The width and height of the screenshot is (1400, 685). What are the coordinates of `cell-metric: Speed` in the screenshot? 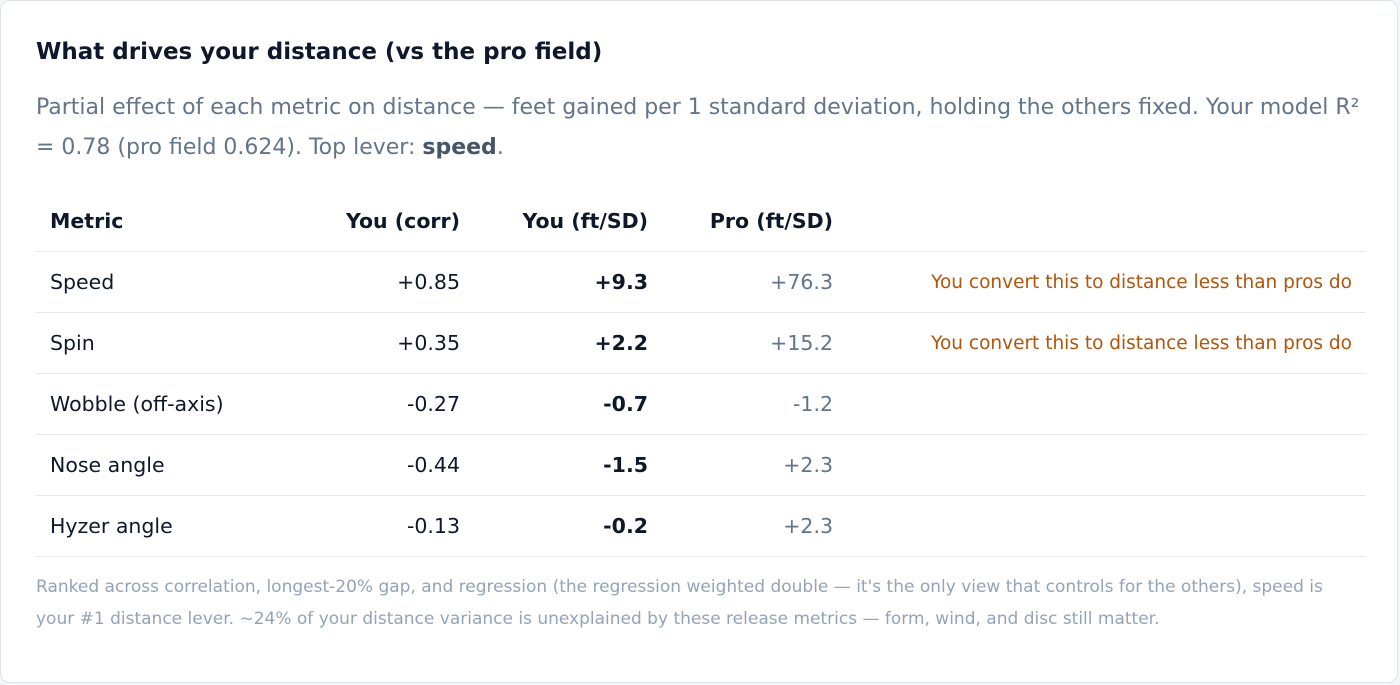 It's located at (158, 282).